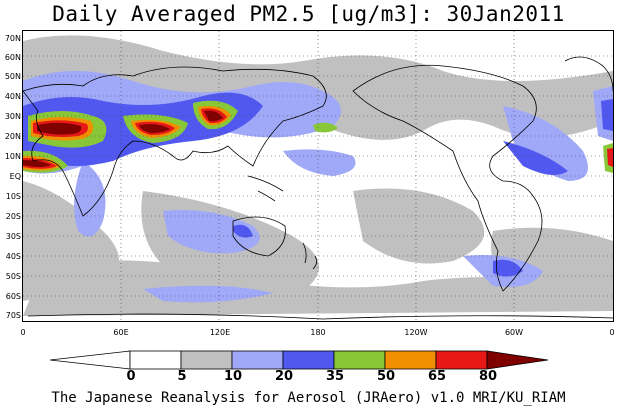  I want to click on lat-label: 60N, so click(12, 57).